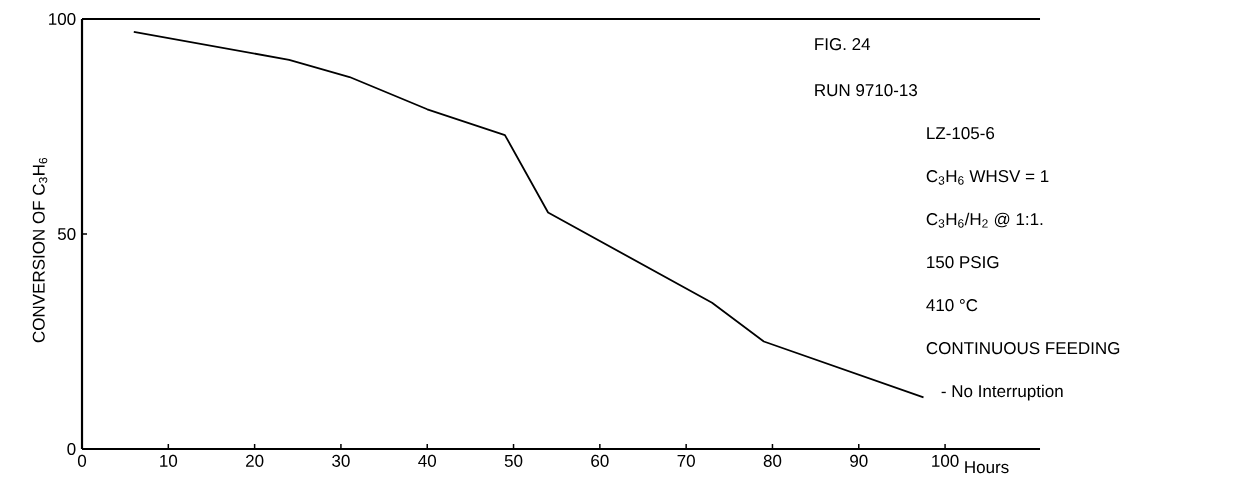 This screenshot has width=1248, height=481. What do you see at coordinates (1023, 348) in the screenshot?
I see `annotation: CONTINUOUS FEEDING` at bounding box center [1023, 348].